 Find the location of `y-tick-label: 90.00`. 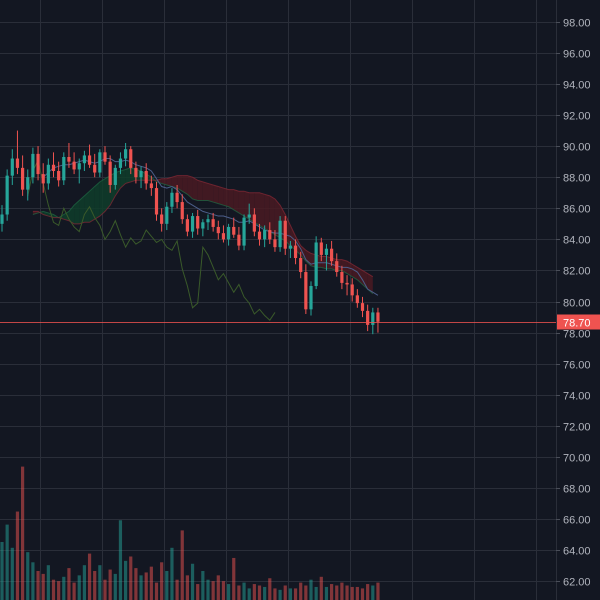

y-tick-label: 90.00 is located at coordinates (577, 148).